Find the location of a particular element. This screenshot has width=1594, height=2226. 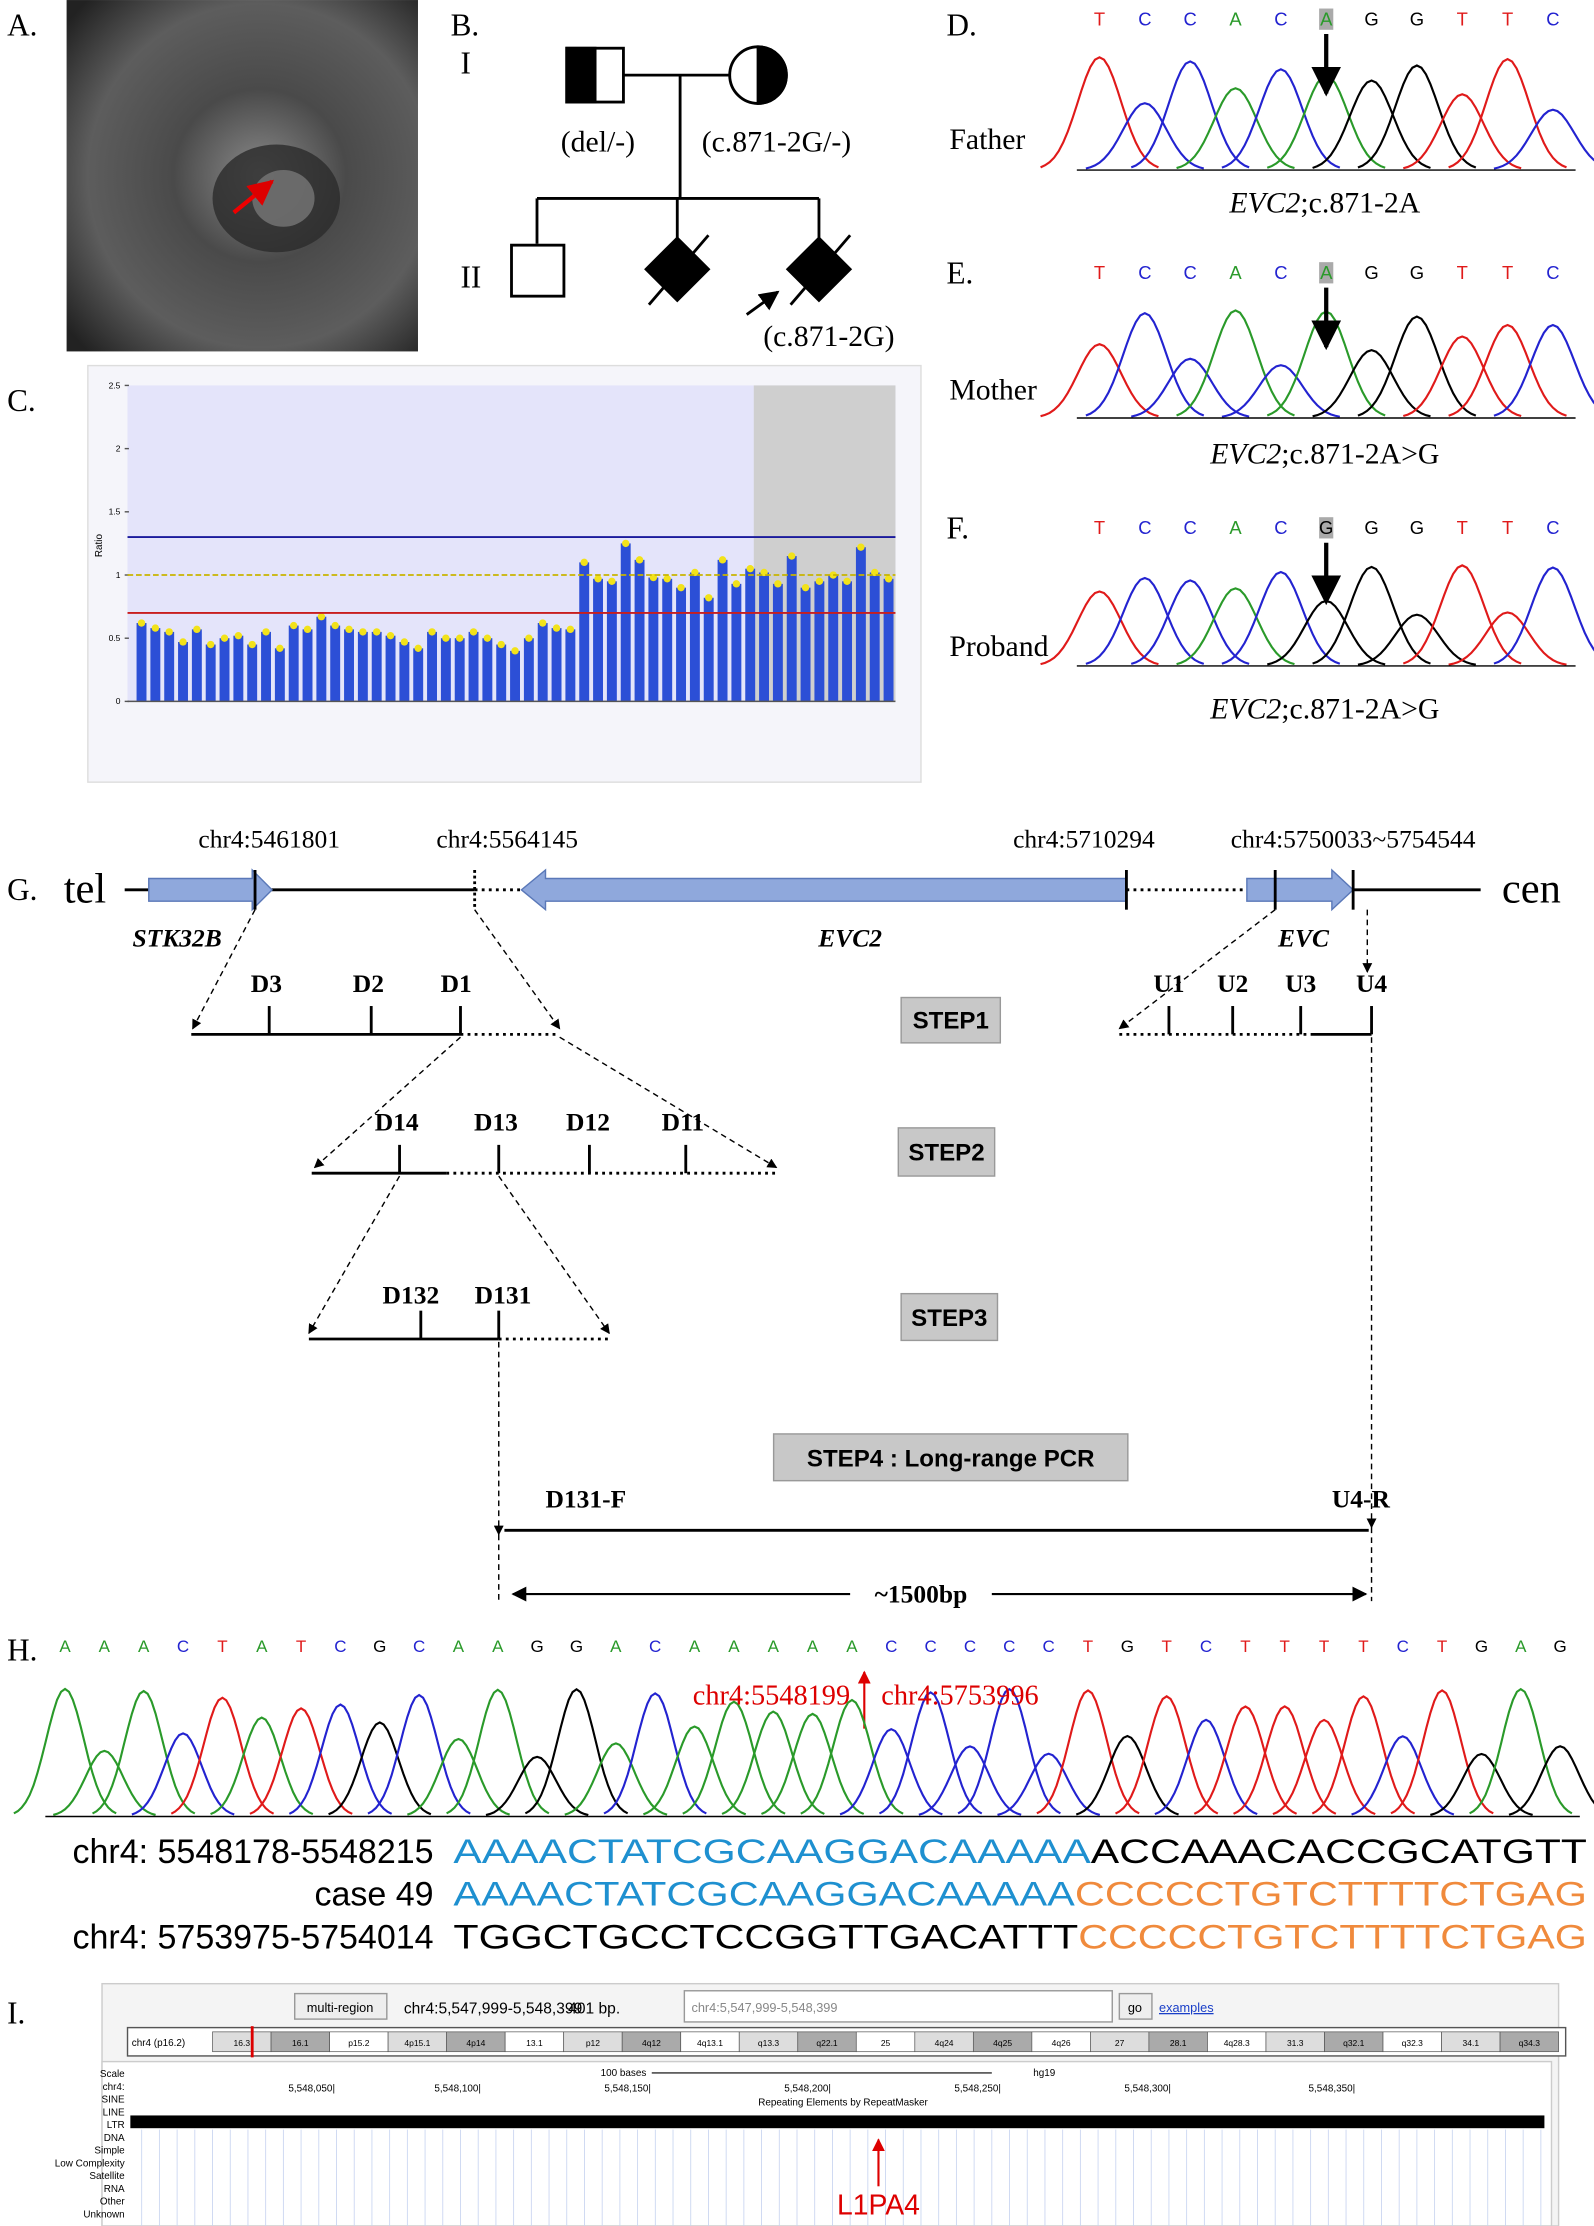

label: STEP3 is located at coordinates (949, 1318).